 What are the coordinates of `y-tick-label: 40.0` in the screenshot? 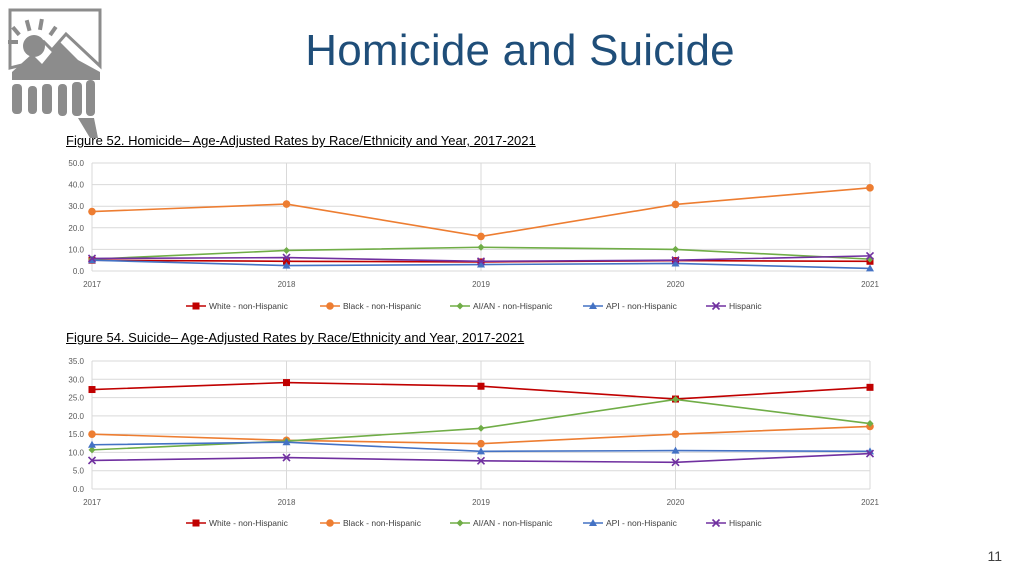 It's located at (76, 185).